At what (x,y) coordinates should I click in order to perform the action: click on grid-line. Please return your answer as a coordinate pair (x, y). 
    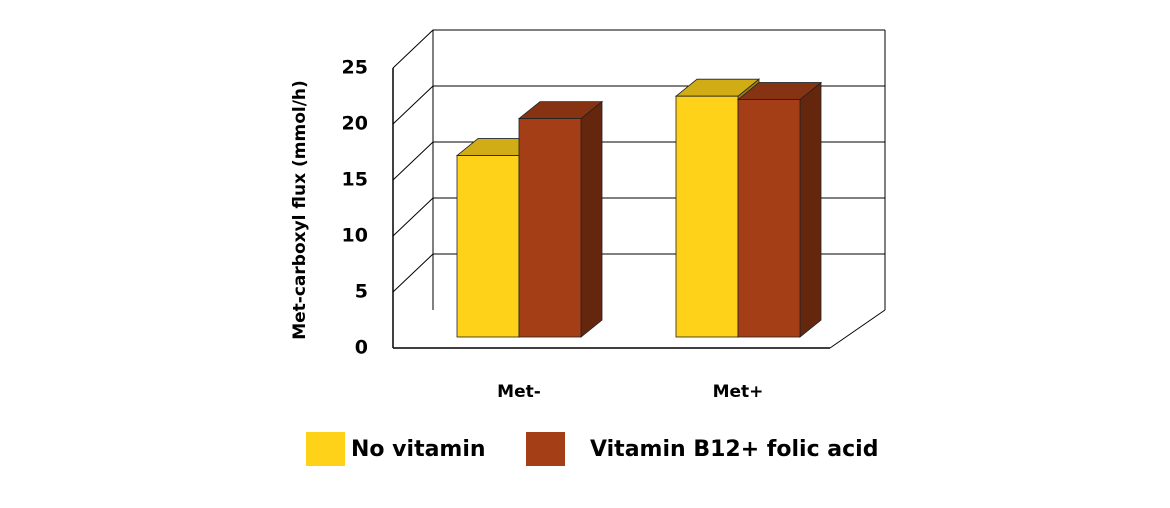
    Looking at the image, I should click on (638, 49).